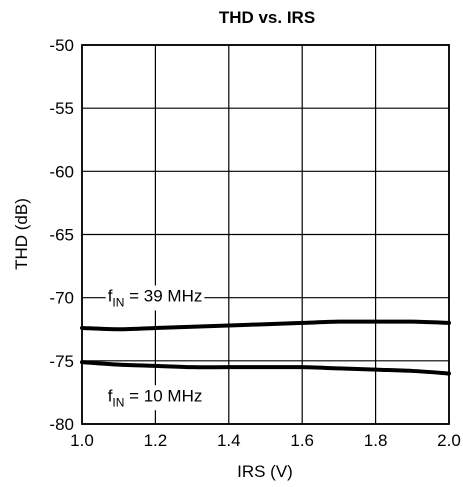 The height and width of the screenshot is (487, 463). What do you see at coordinates (156, 440) in the screenshot?
I see `x-tick-label: 1.2` at bounding box center [156, 440].